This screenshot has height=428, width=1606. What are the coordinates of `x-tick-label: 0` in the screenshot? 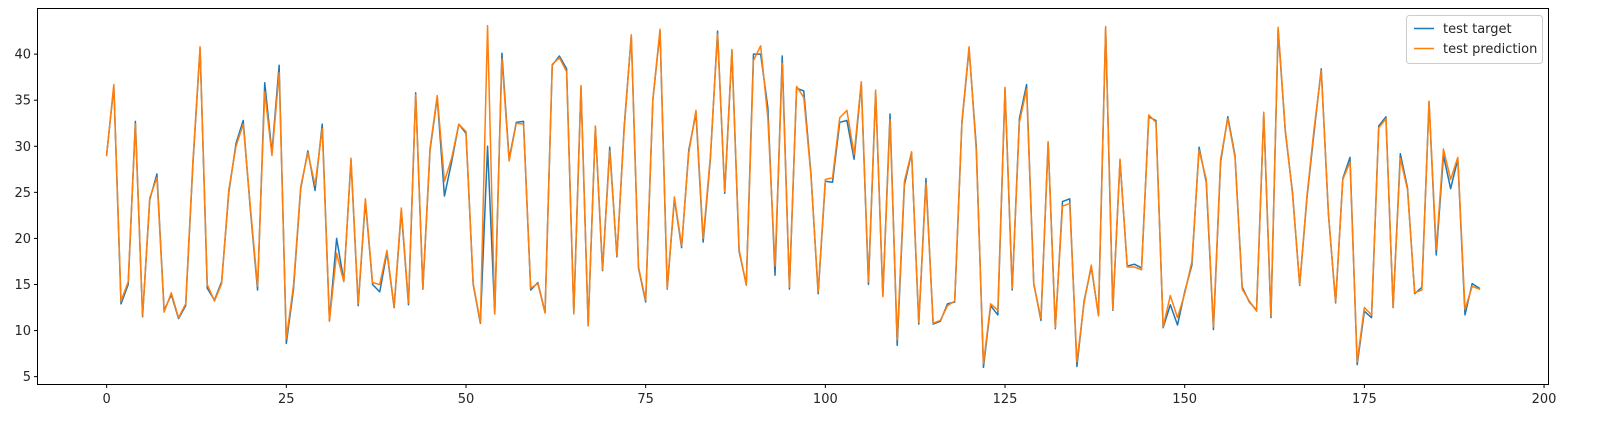 It's located at (106, 399).